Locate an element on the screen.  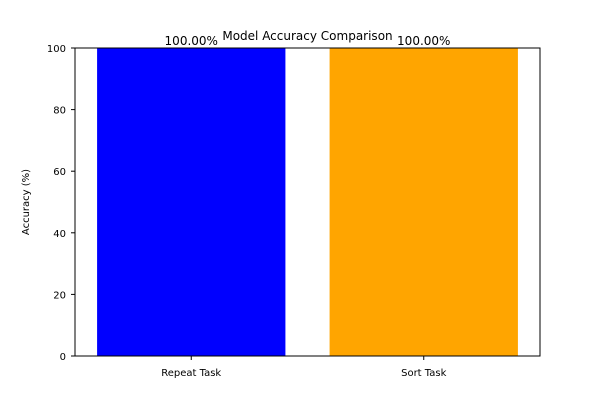
x-tick-label: Sort Task is located at coordinates (423, 373).